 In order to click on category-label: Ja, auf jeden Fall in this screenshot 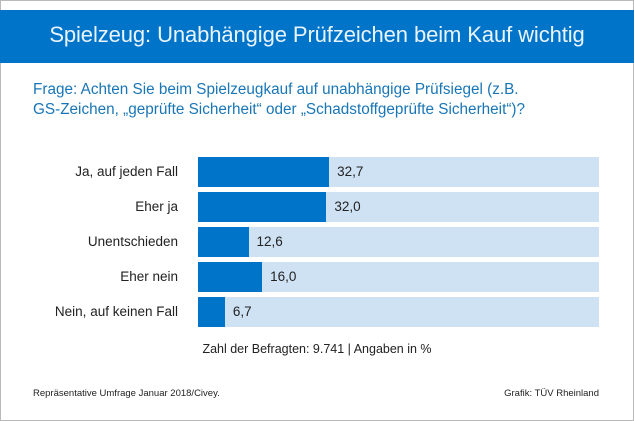, I will do `click(126, 171)`.